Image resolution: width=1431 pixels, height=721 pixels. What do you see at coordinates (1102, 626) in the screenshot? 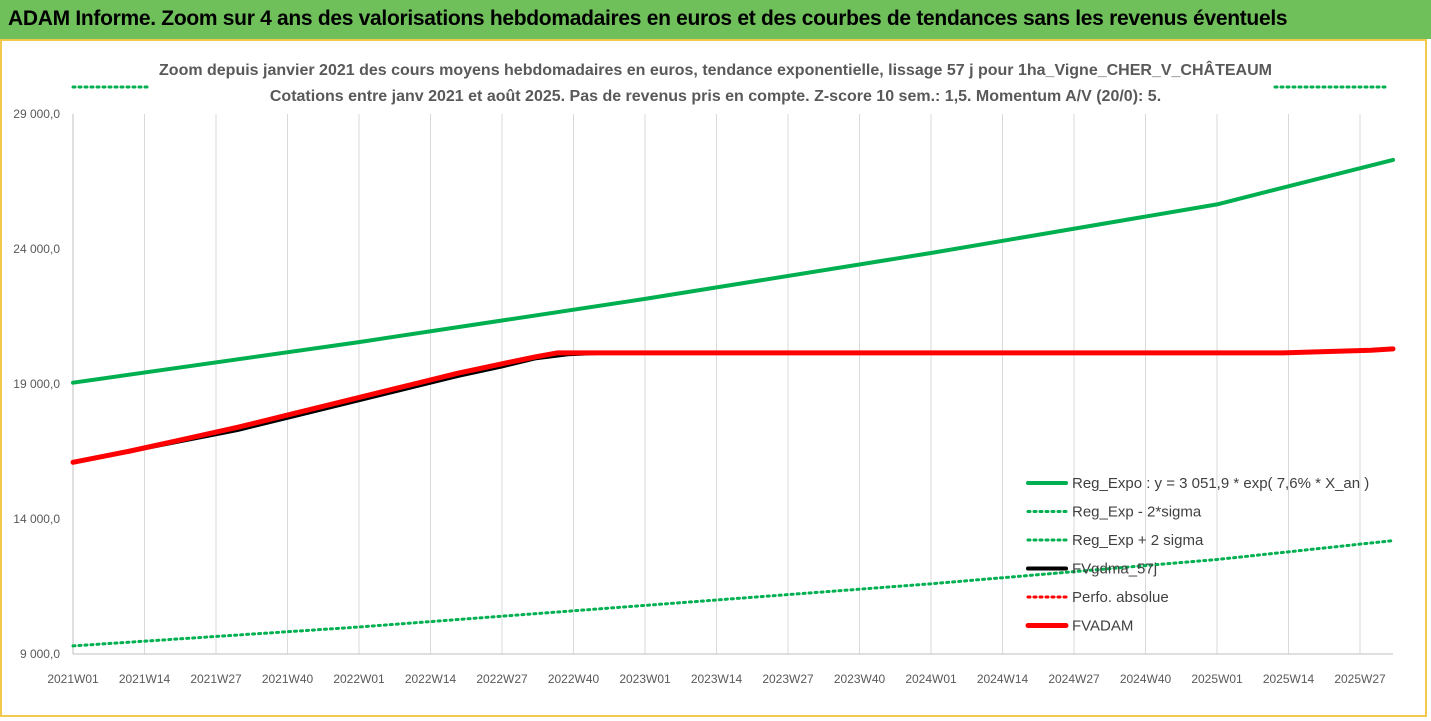
I see `legend-label: FVADAM` at bounding box center [1102, 626].